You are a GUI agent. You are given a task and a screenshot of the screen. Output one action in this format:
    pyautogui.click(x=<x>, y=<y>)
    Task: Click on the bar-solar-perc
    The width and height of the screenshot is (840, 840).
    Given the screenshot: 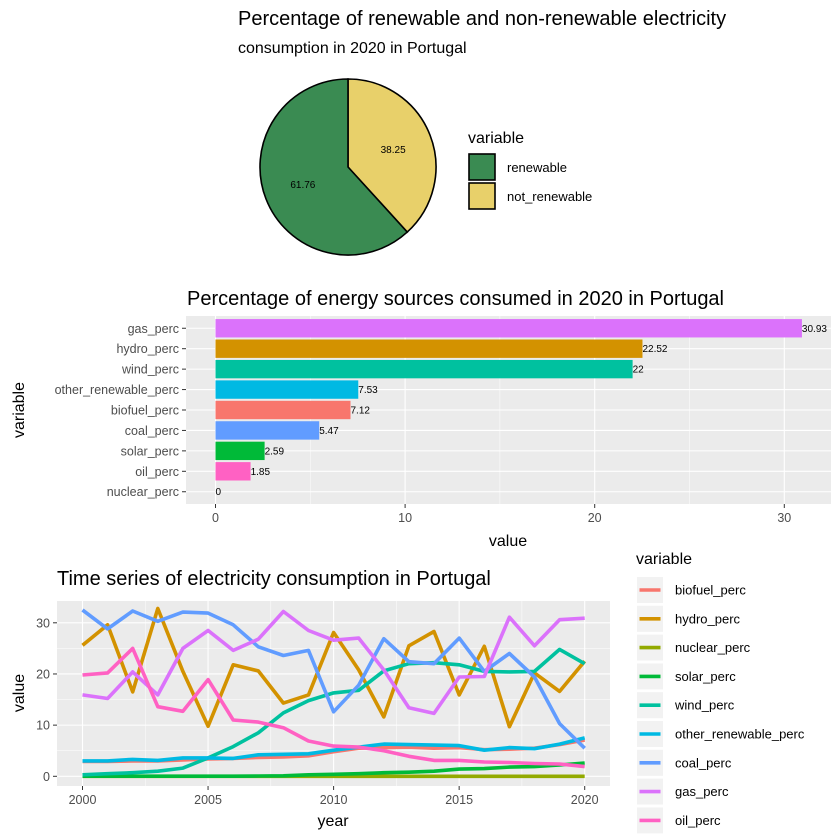 What is the action you would take?
    pyautogui.click(x=240, y=451)
    